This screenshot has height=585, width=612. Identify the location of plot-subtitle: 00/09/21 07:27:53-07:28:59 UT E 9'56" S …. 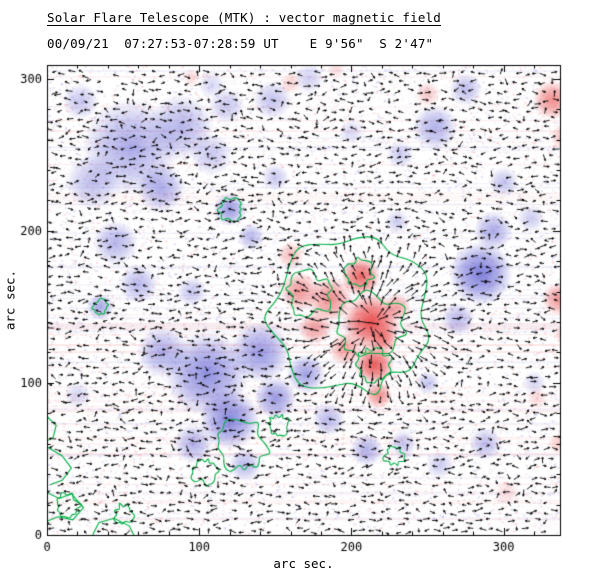
(240, 43).